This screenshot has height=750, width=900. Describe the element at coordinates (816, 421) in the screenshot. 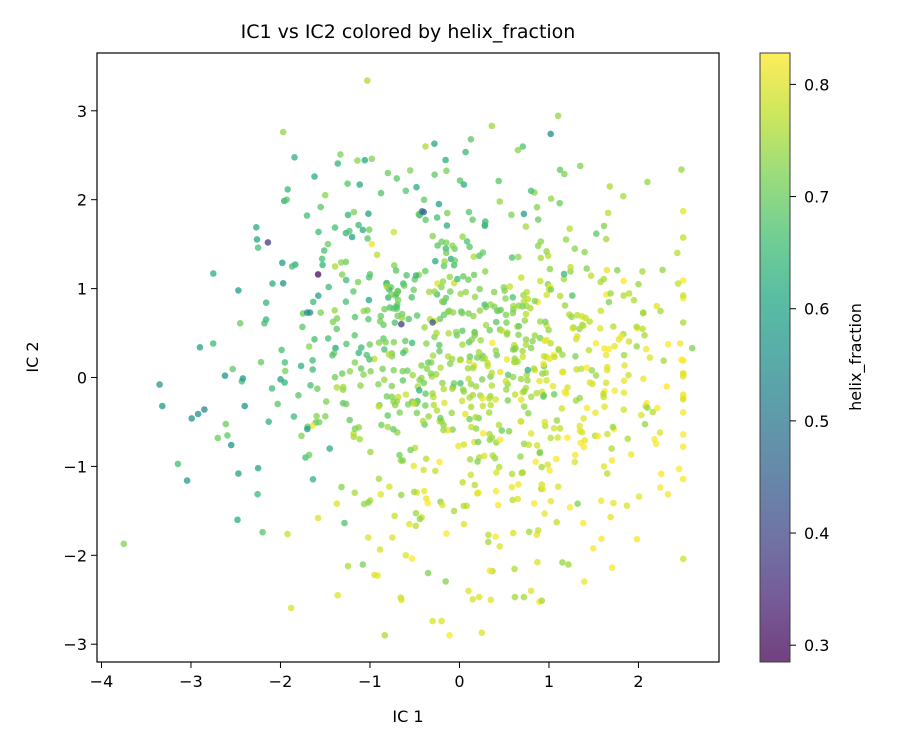

I see `colorbar-tick-label: 0.5` at that location.